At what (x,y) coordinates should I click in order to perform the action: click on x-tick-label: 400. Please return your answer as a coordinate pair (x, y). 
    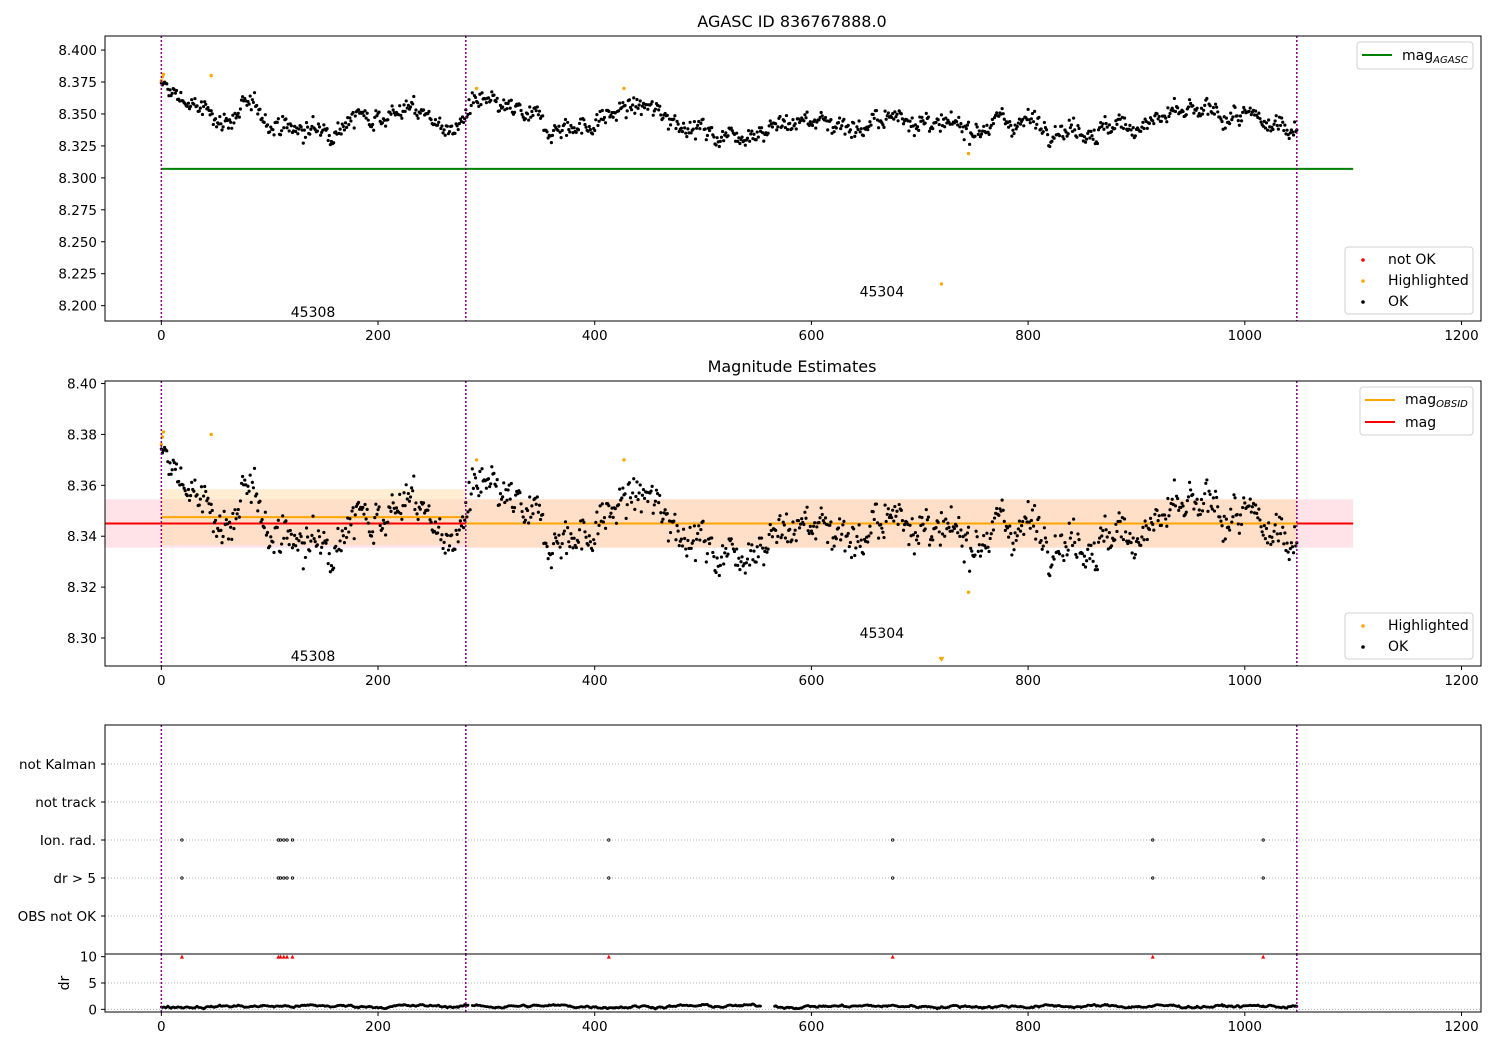
    Looking at the image, I should click on (595, 681).